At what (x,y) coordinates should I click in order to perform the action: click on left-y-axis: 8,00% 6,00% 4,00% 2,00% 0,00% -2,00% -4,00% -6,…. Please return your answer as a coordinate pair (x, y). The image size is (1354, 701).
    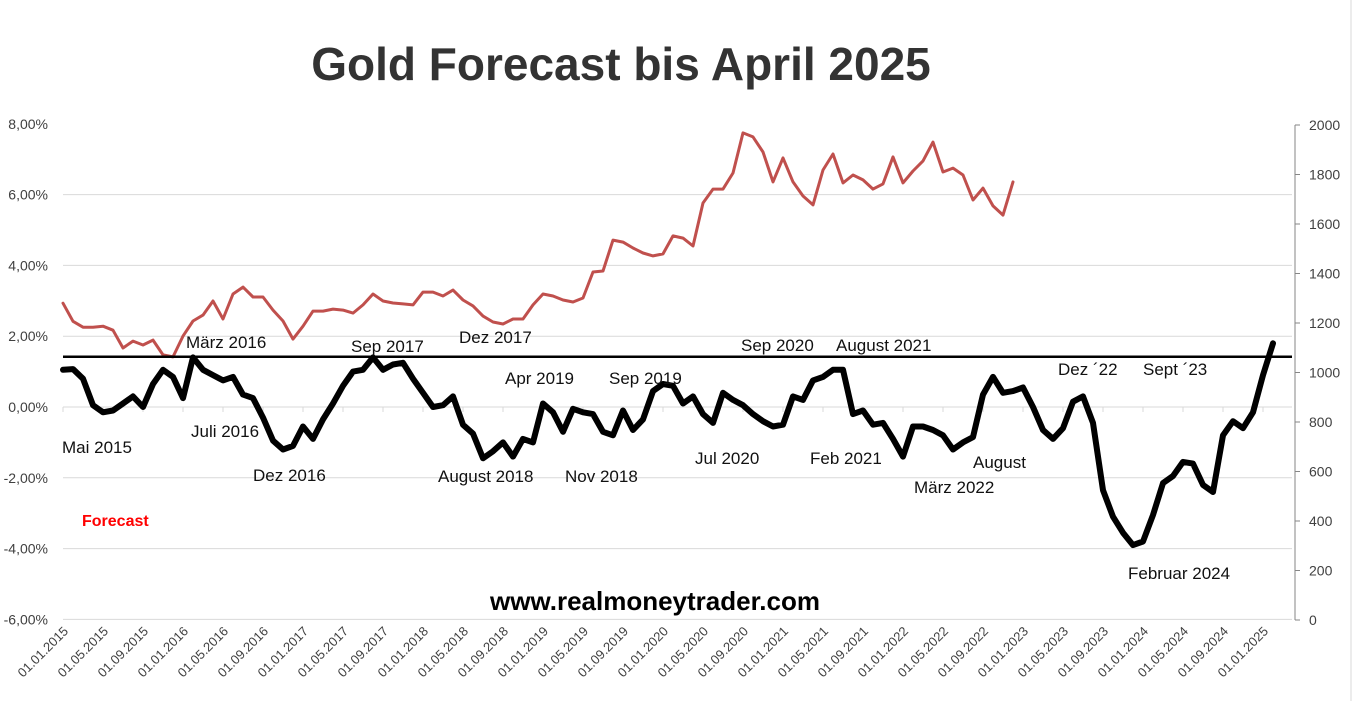
    Looking at the image, I should click on (26, 372).